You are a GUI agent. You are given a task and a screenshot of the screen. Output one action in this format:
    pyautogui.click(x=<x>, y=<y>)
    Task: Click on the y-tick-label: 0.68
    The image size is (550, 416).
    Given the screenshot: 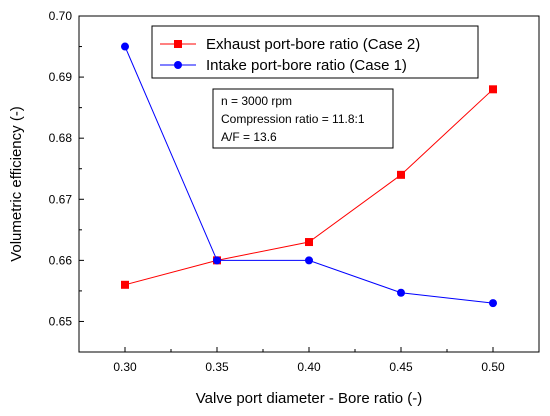 What is the action you would take?
    pyautogui.click(x=61, y=138)
    